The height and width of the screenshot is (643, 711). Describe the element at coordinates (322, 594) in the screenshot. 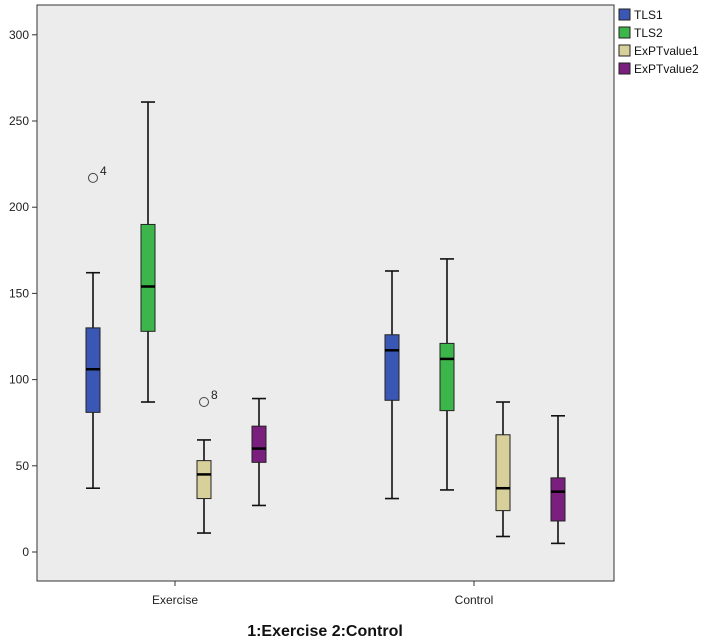

I see `x-axis: Exercise Control` at that location.